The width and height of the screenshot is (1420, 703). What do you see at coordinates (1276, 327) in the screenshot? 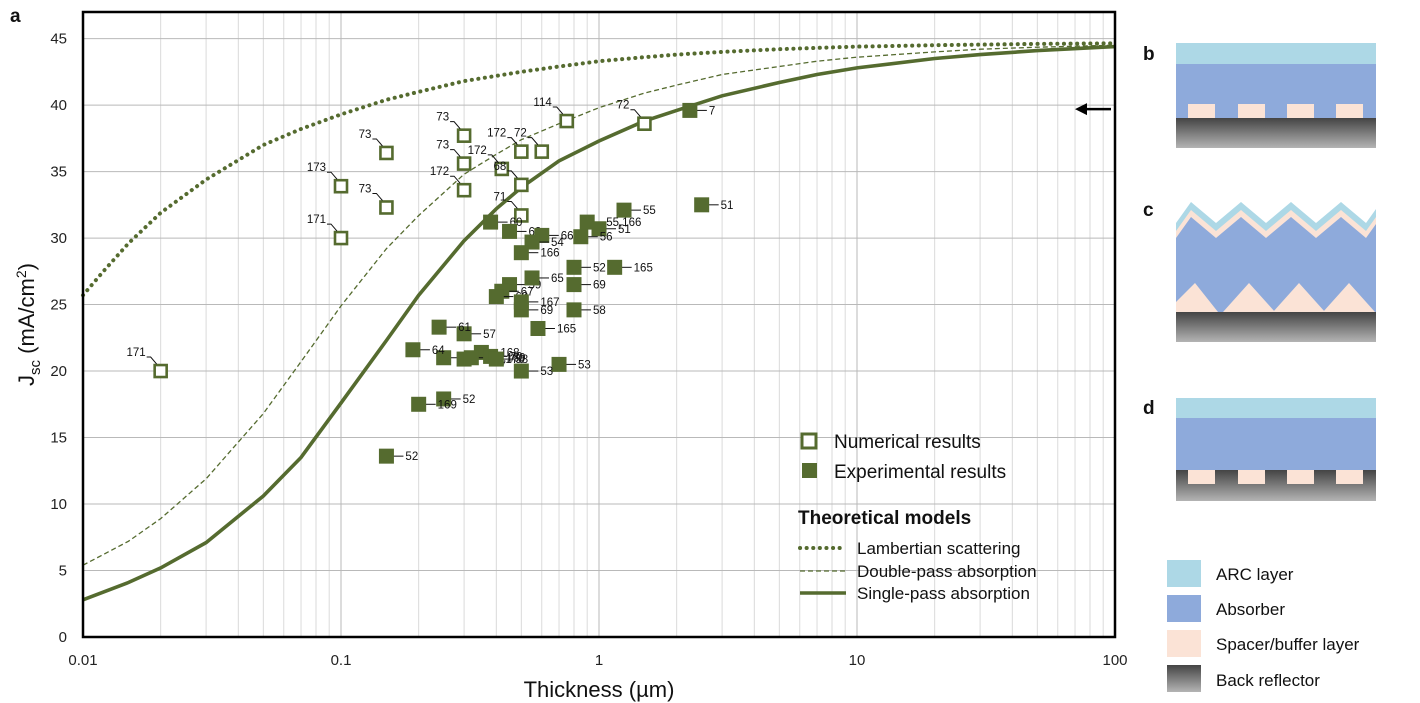
I see `structure-c-back-reflector` at bounding box center [1276, 327].